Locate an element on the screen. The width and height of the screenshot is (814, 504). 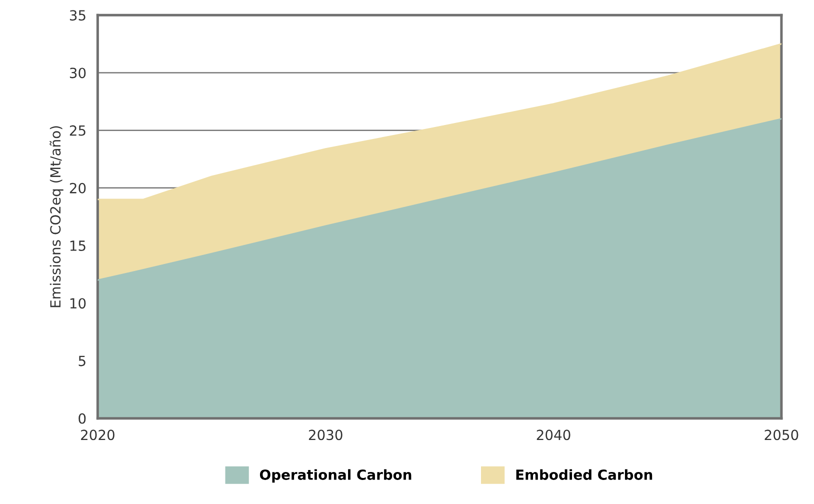
x-tick-label: 2040 is located at coordinates (553, 435).